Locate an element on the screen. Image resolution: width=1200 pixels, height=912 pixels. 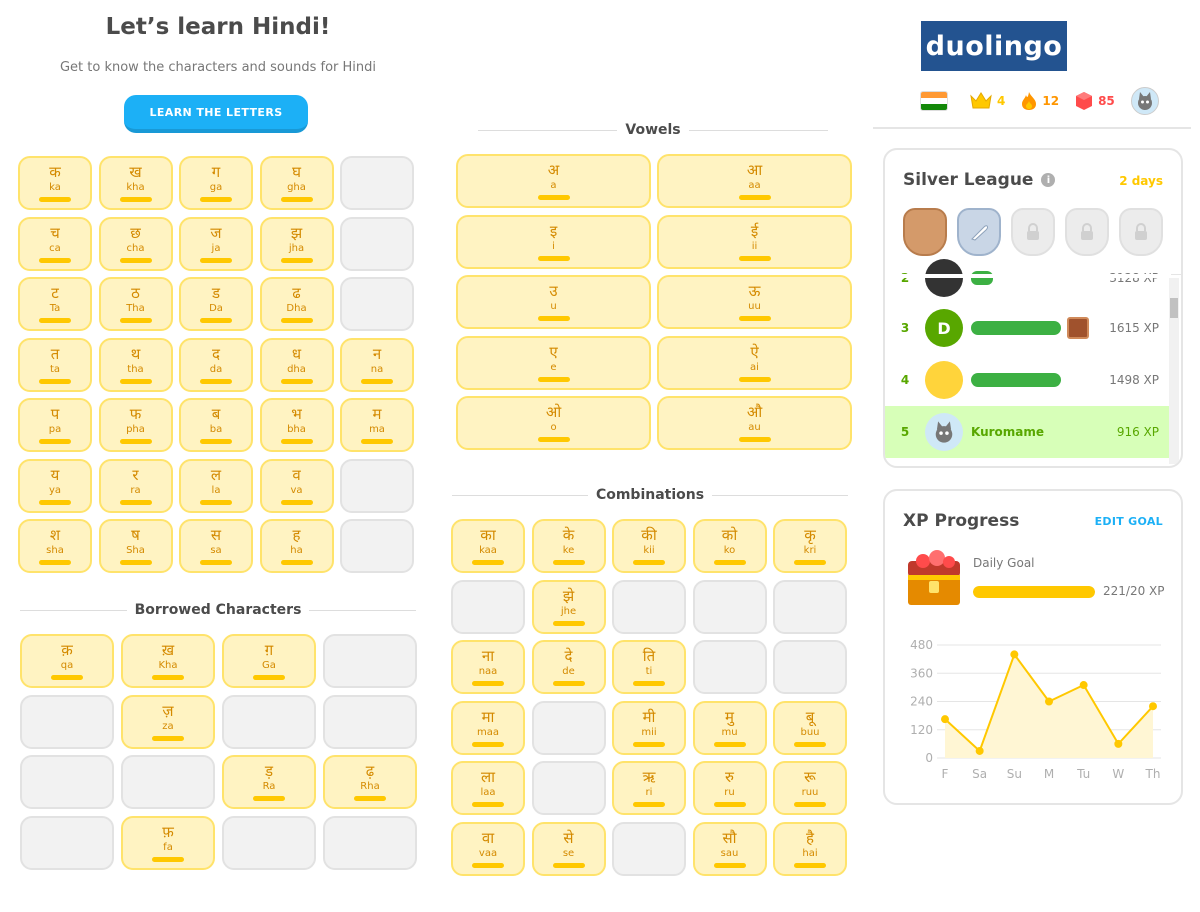
consonant-tile: थ tha is located at coordinates (135, 364).